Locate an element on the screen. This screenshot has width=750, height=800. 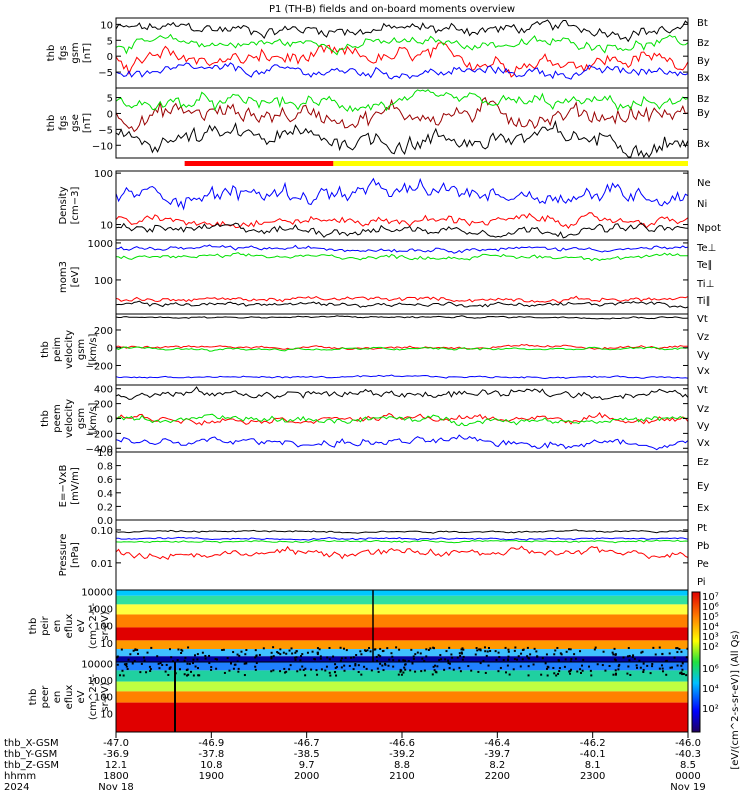
y-tick-label: 10 is located at coordinates (106, 644).